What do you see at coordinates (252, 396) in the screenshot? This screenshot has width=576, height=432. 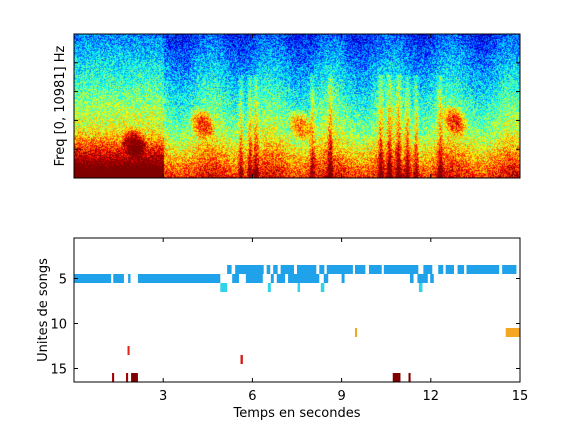 I see `x-tick-label: 6` at bounding box center [252, 396].